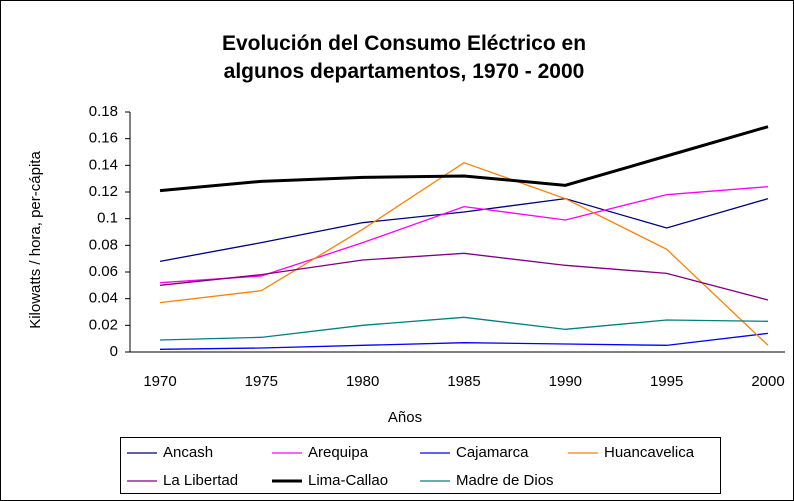  What do you see at coordinates (200, 480) in the screenshot?
I see `legend-label: La Libertad` at bounding box center [200, 480].